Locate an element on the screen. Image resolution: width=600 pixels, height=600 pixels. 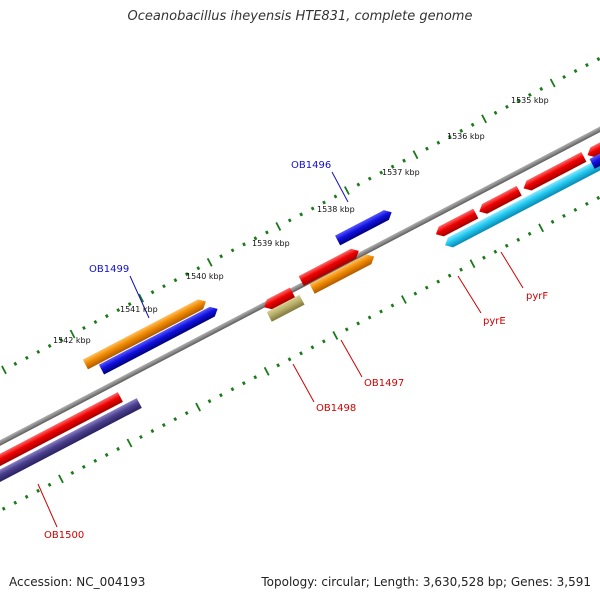
scale-label: 1536 kbp is located at coordinates (466, 136).